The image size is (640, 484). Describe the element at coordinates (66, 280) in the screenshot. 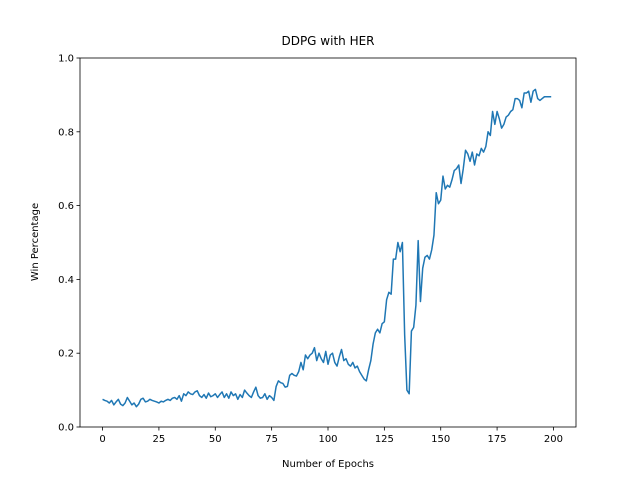

I see `y-tick-label: 0.4` at that location.